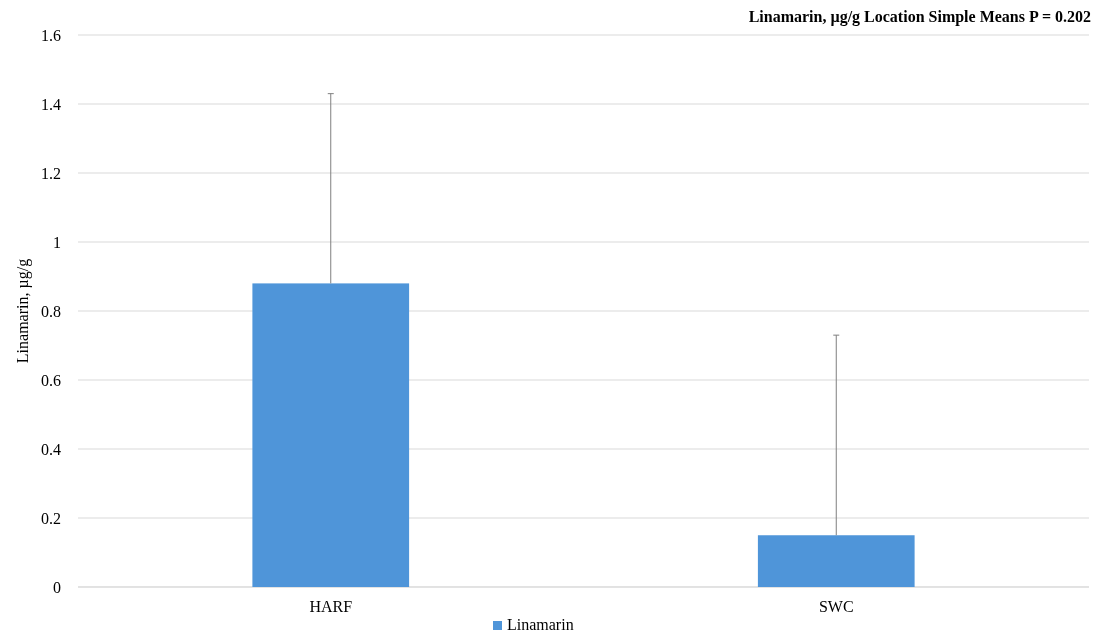  I want to click on y-tick-label: 0.8, so click(51, 311).